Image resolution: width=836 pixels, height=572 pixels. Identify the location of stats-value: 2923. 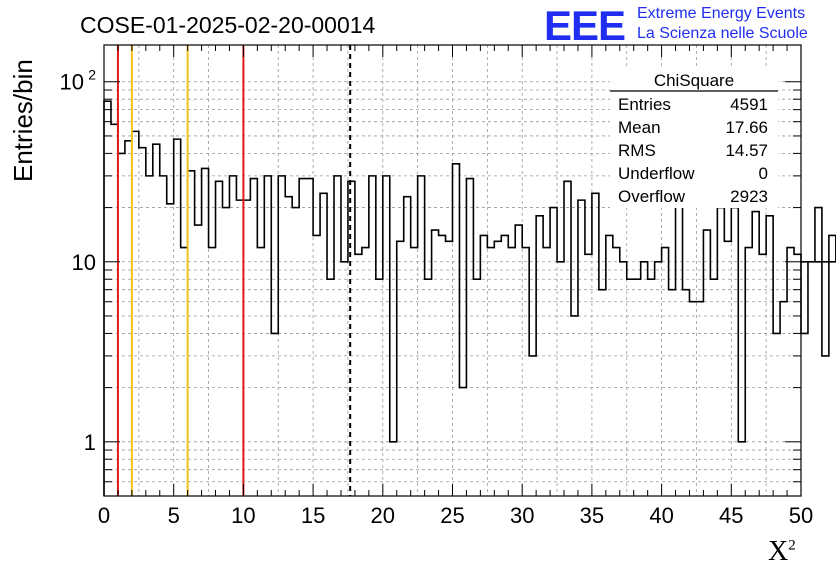
(749, 196).